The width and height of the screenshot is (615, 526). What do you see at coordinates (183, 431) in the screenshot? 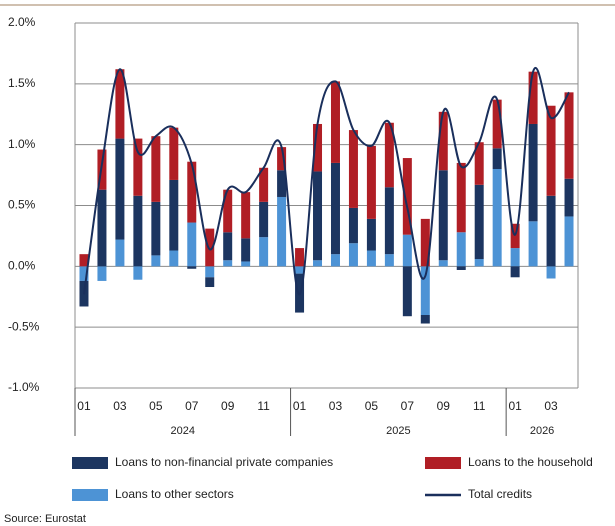
I see `group-label: 2024` at bounding box center [183, 431].